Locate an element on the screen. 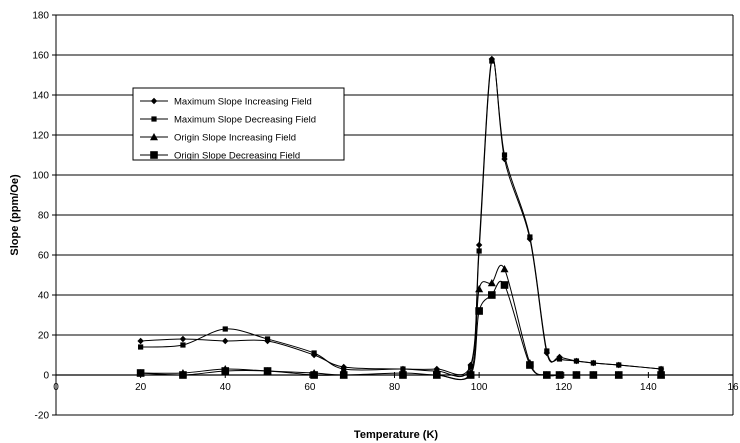  legend-label: Origin Slope Increasing Field is located at coordinates (235, 138).